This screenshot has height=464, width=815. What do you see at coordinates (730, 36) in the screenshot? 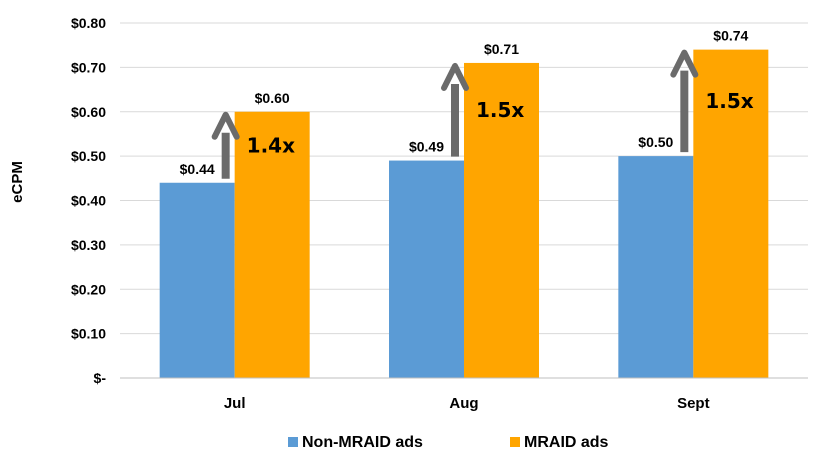
I see `data-label: $0.74` at bounding box center [730, 36].